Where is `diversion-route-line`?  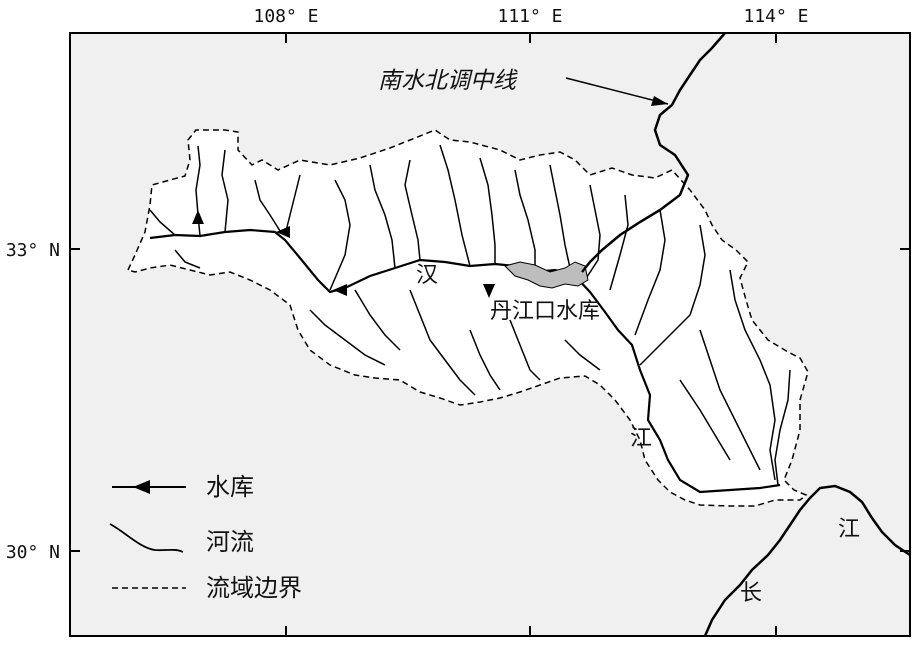 diversion-route-line is located at coordinates (653, 152).